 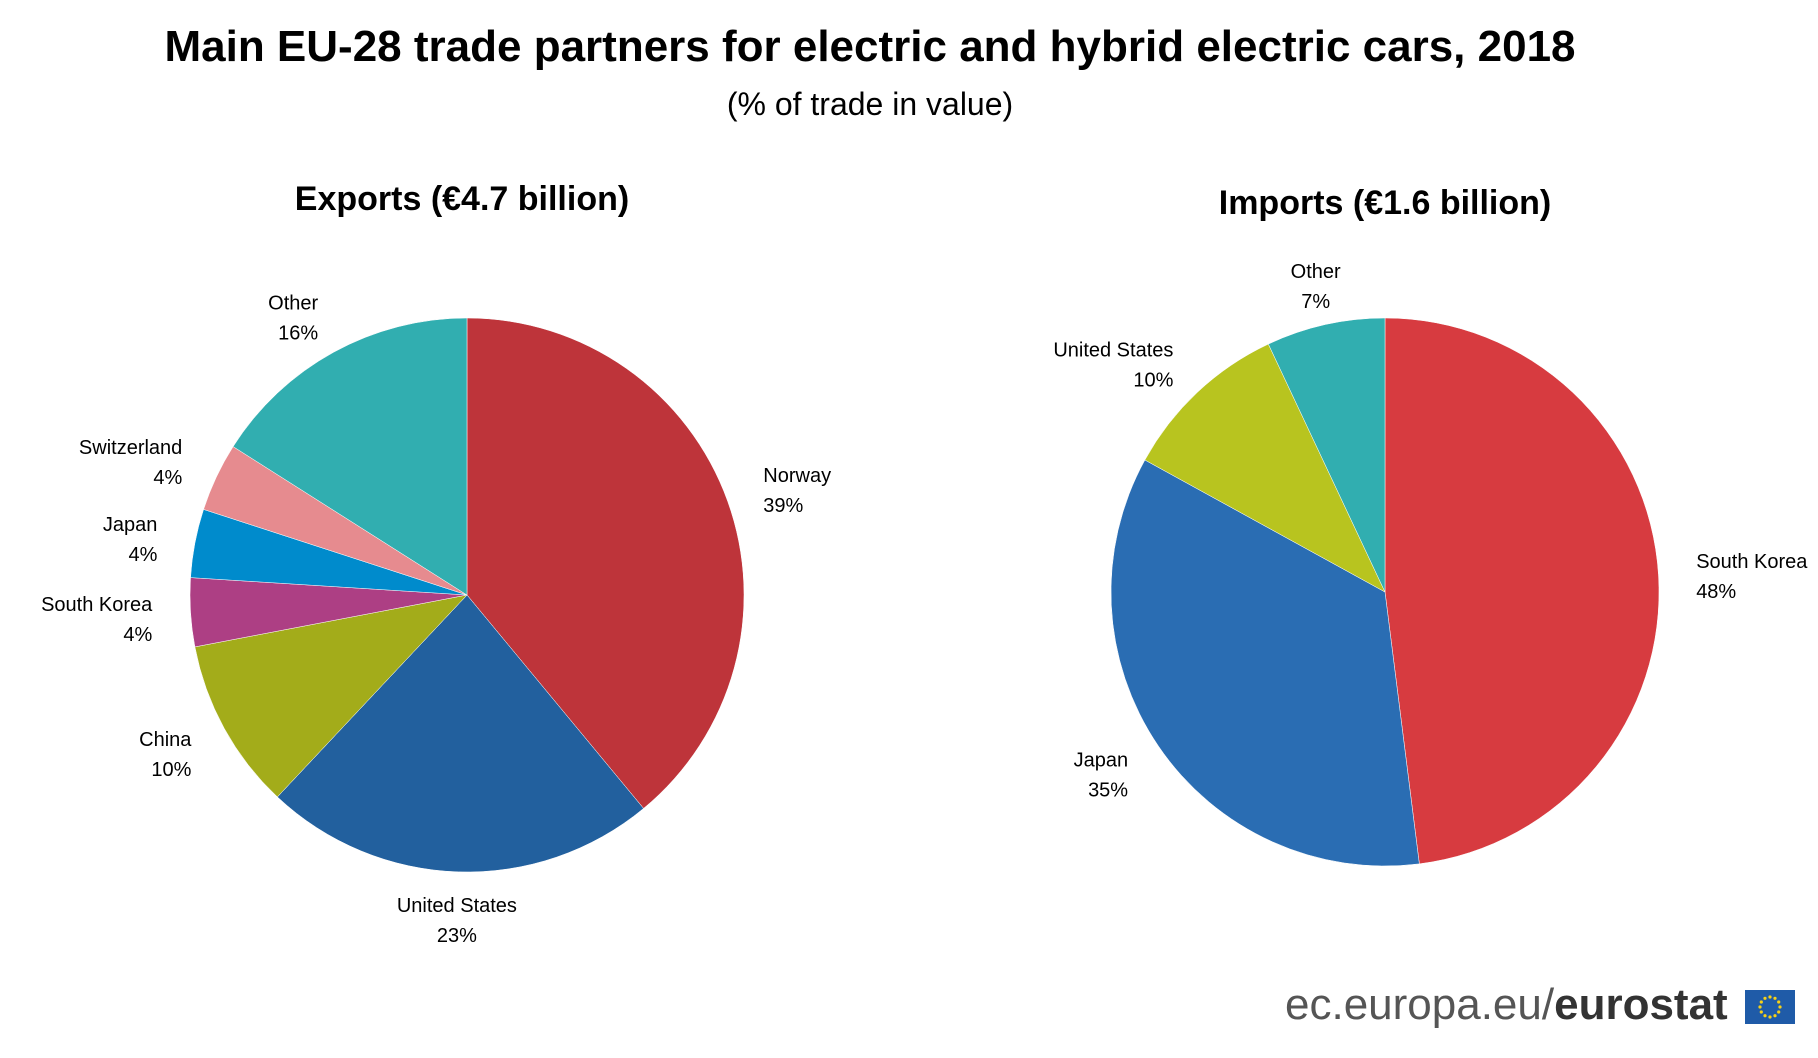 I want to click on imports-value-united-states: 10%, so click(x=1153, y=380).